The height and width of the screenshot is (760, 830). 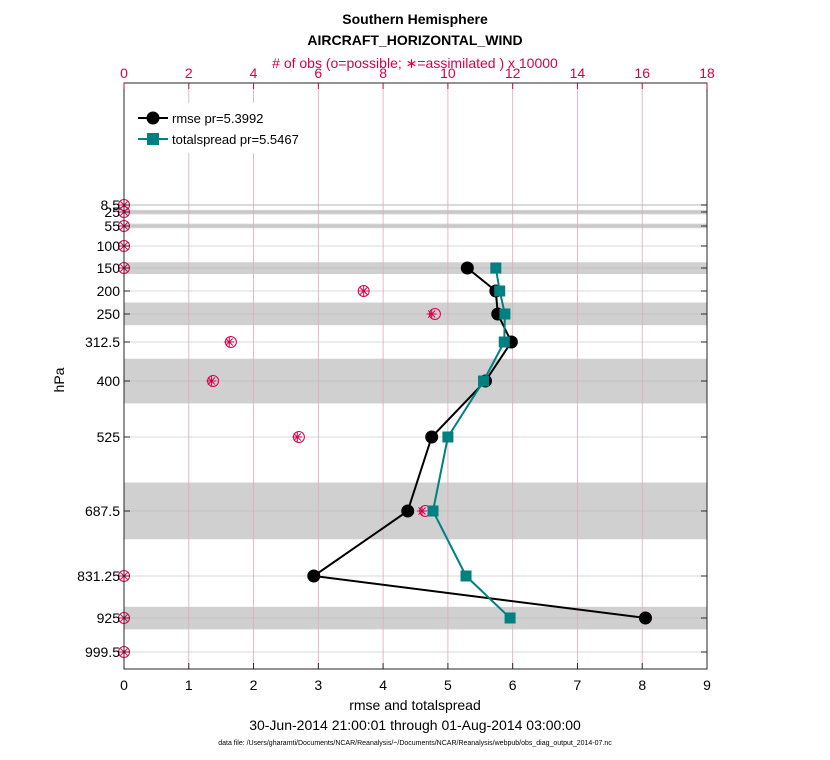 What do you see at coordinates (112, 212) in the screenshot?
I see `y-tick-label: 25` at bounding box center [112, 212].